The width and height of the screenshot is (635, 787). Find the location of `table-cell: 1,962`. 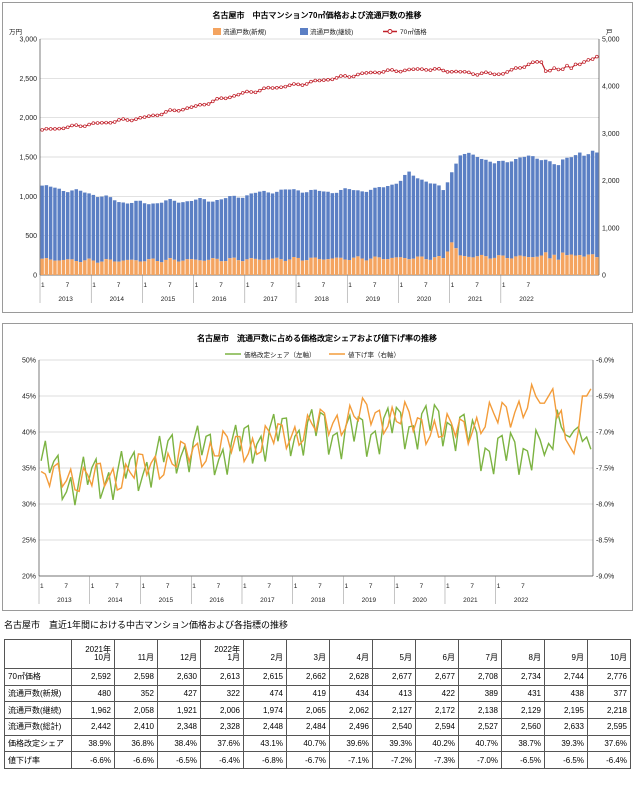

table-cell: 1,962 is located at coordinates (93, 710).